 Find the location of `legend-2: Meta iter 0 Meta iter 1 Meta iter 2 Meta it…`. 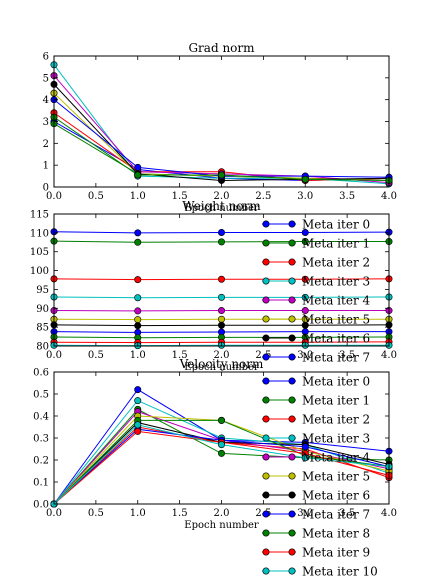

legend-2: Meta iter 0 Meta iter 1 Meta iter 2 Meta it… is located at coordinates (316, 291).